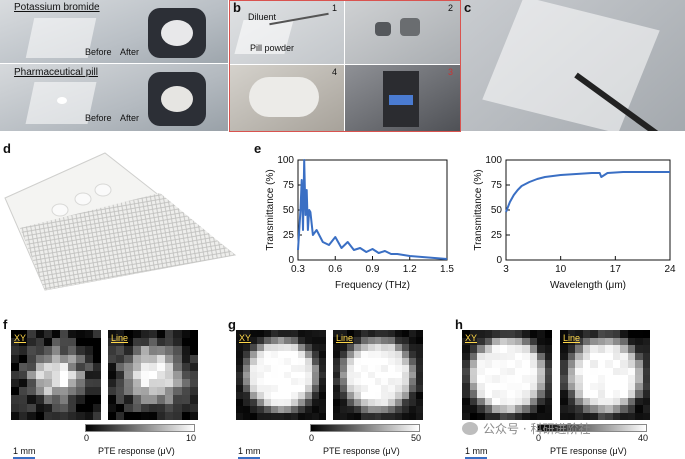 The width and height of the screenshot is (685, 459). I want to click on x-tick-label: 10, so click(561, 269).